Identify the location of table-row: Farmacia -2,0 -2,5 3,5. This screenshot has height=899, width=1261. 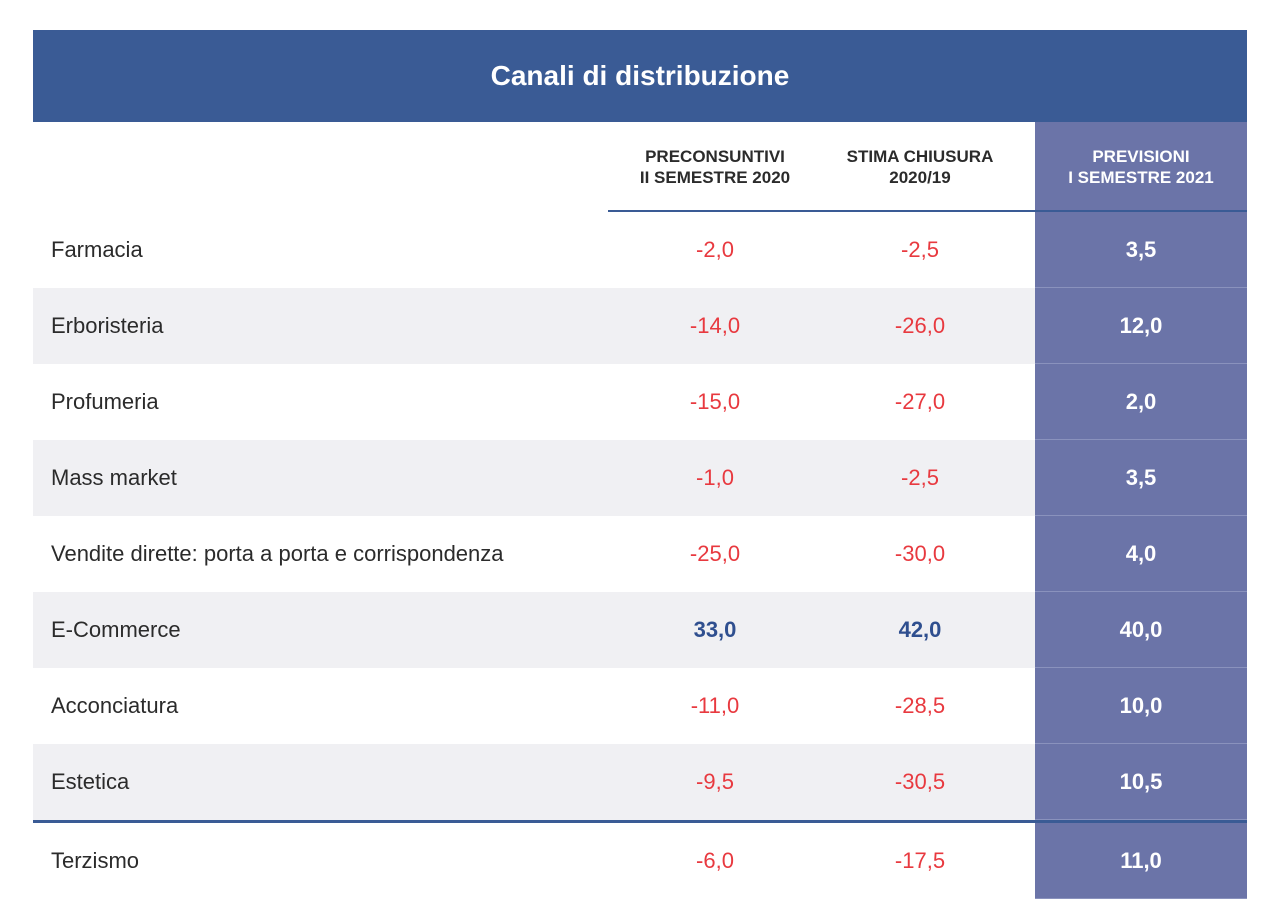
(640, 250).